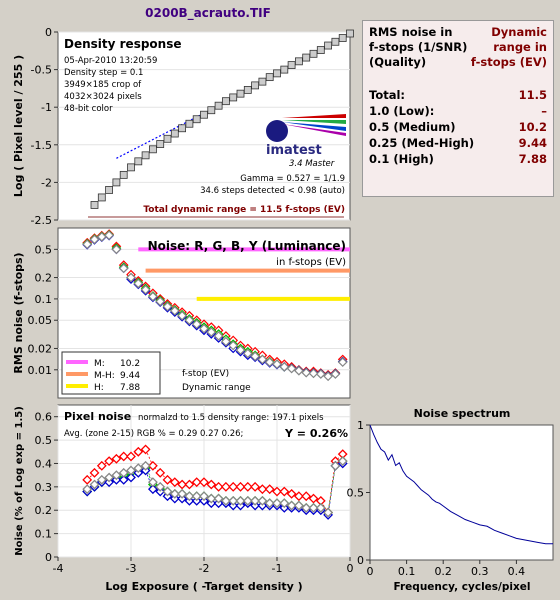 This screenshot has width=560, height=600. I want to click on pixel-noise-xtick-label: -1, so click(277, 568).